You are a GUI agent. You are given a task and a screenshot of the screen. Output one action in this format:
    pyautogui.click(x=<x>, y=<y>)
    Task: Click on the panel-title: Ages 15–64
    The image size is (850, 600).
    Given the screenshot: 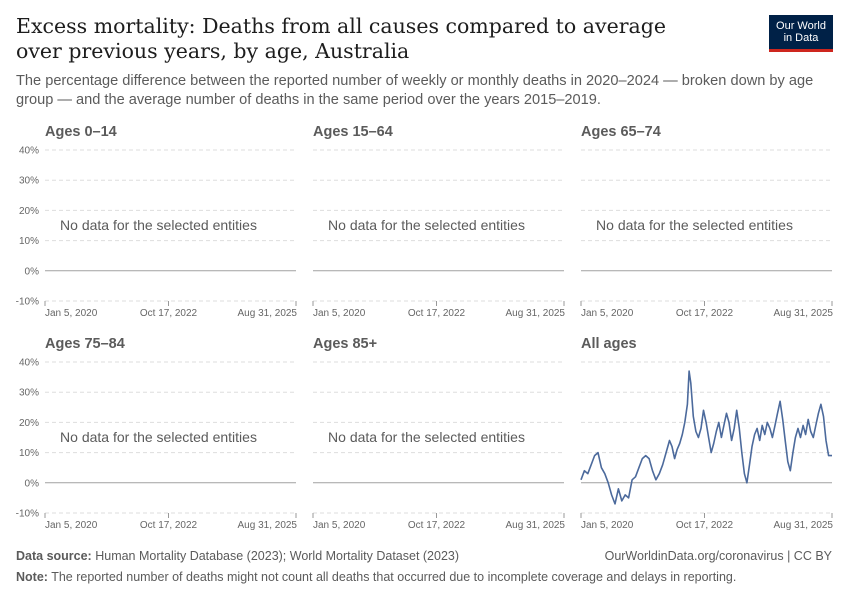 What is the action you would take?
    pyautogui.click(x=353, y=132)
    